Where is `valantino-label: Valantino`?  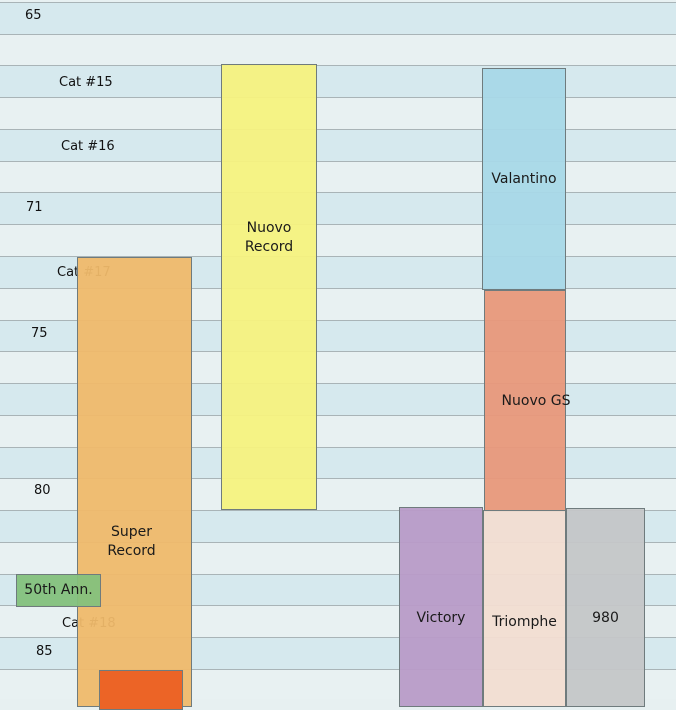
valantino-label: Valantino is located at coordinates (524, 178).